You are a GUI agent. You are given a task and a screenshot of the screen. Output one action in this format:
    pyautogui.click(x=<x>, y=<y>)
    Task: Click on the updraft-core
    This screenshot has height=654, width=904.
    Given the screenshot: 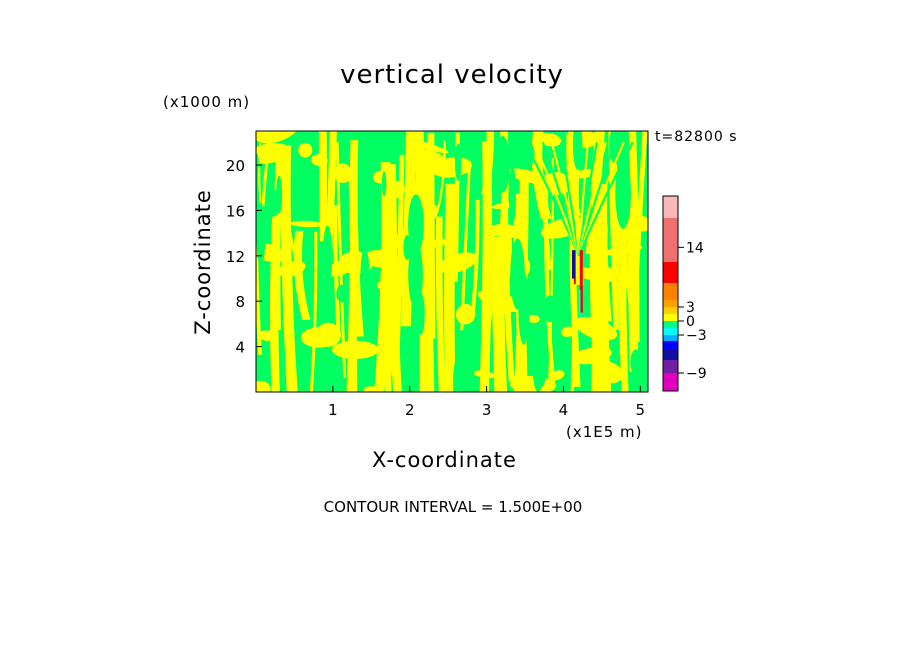 What is the action you would take?
    pyautogui.click(x=581, y=281)
    